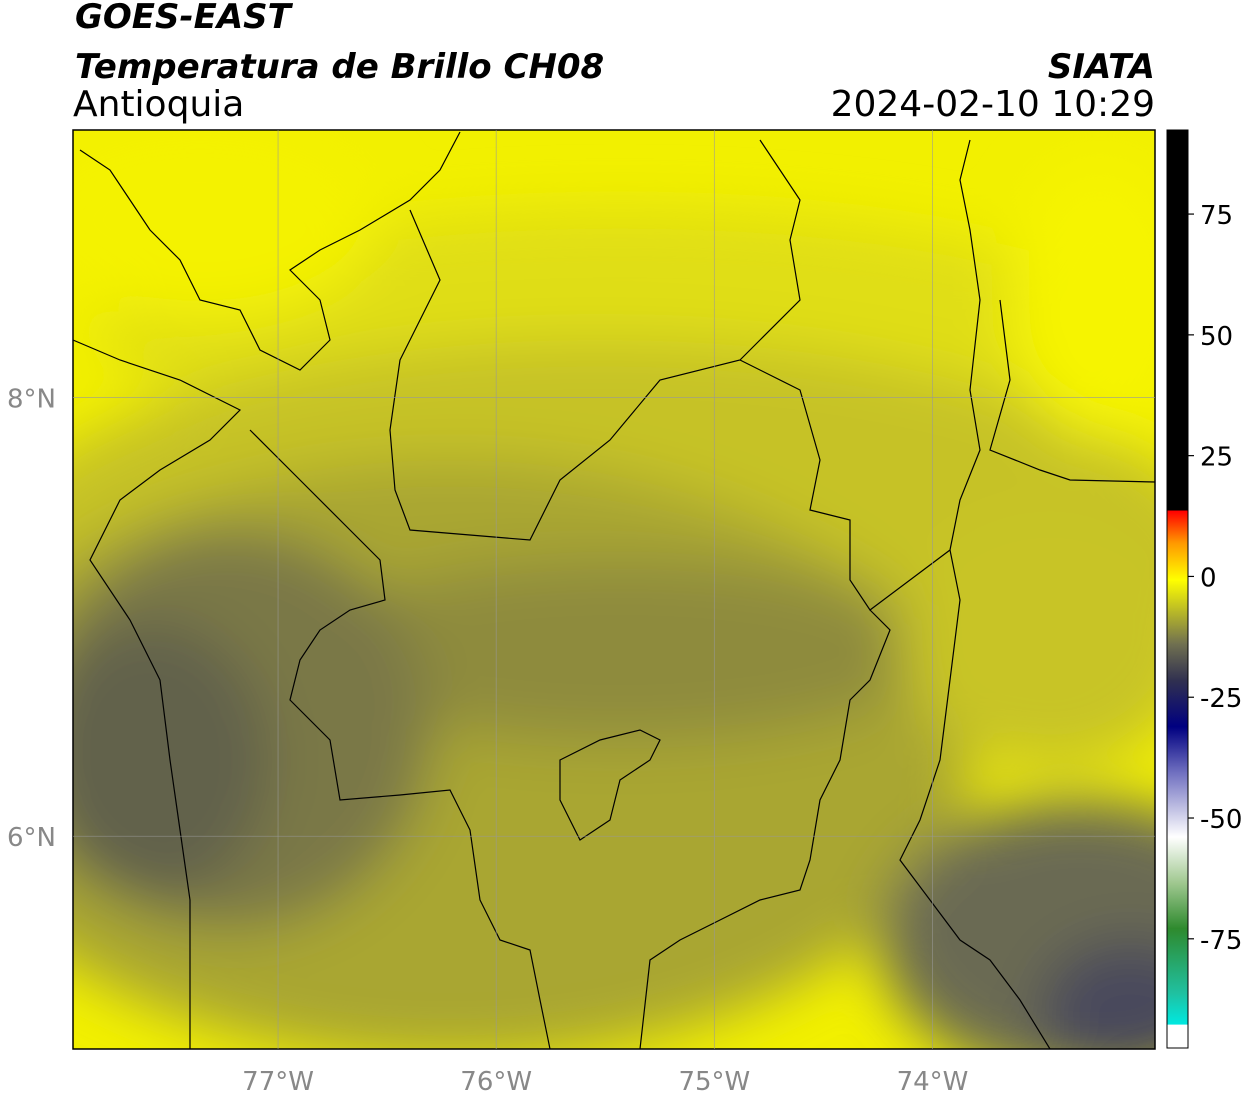 The width and height of the screenshot is (1252, 1099). I want to click on colorbar-tick-label: -25, so click(1221, 699).